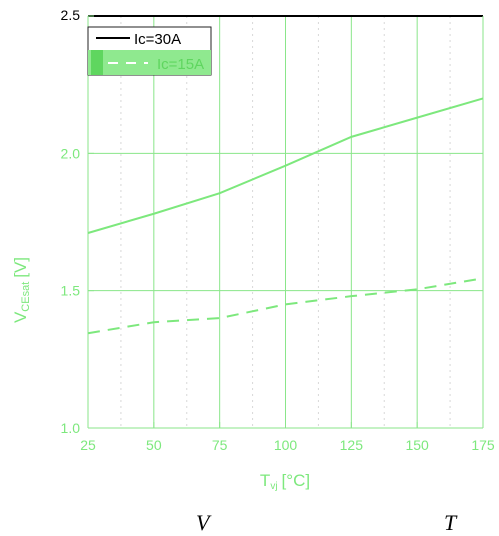 Image resolution: width=499 pixels, height=536 pixels. Describe the element at coordinates (204, 522) in the screenshot. I see `footer-letter-v: V` at that location.